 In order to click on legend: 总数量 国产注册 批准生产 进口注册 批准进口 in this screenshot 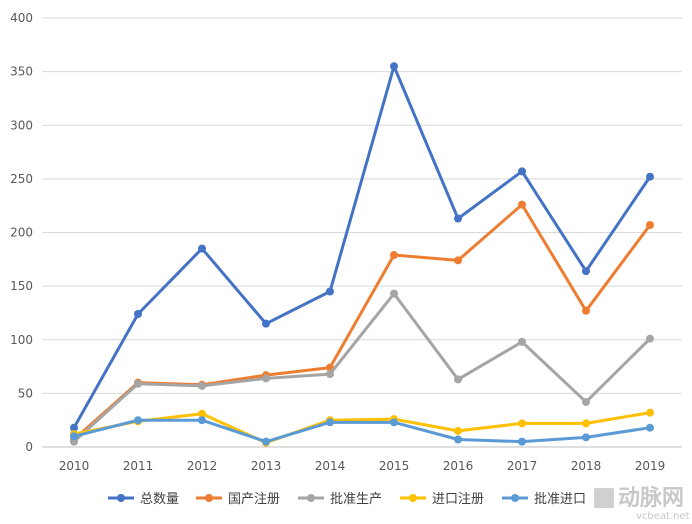, I will do `click(347, 499)`.